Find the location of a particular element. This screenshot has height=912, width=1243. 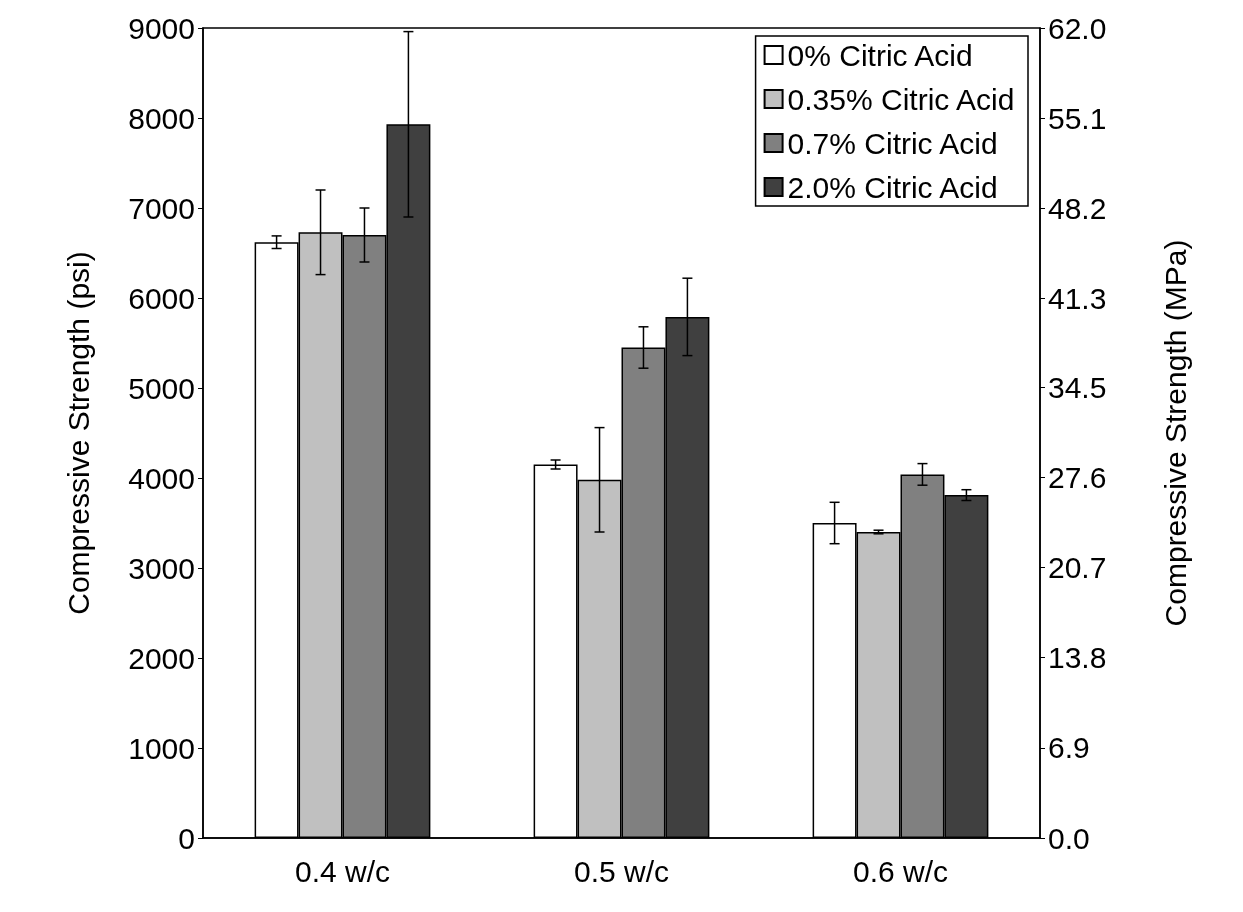

y-tick-label: 1000 is located at coordinates (161, 748).